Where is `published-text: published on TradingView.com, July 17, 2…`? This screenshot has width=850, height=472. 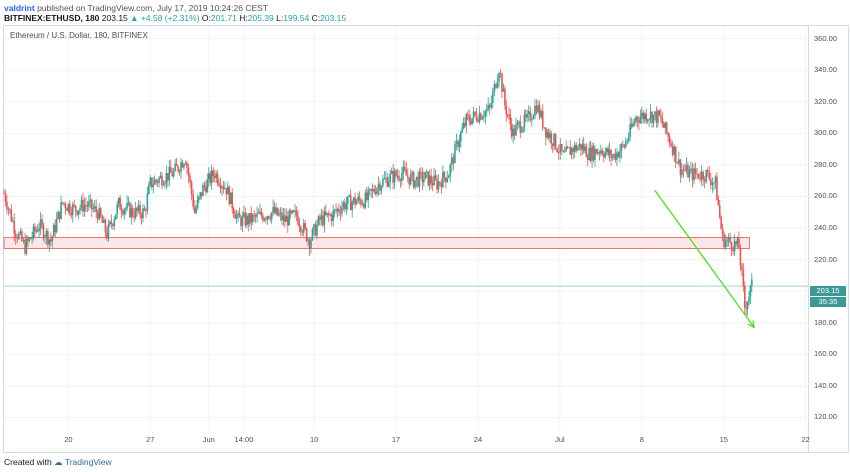 published-text: published on TradingView.com, July 17, 2… is located at coordinates (152, 8).